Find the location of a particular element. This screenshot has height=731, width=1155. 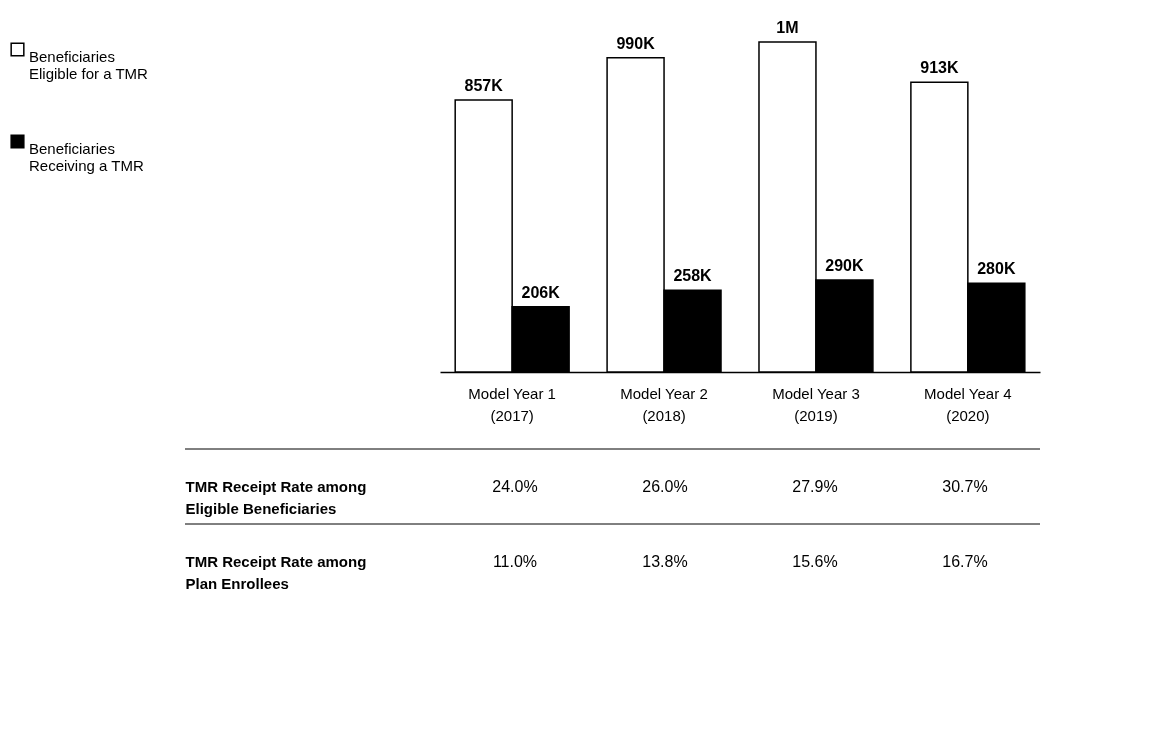

text: 26.0% is located at coordinates (665, 486).